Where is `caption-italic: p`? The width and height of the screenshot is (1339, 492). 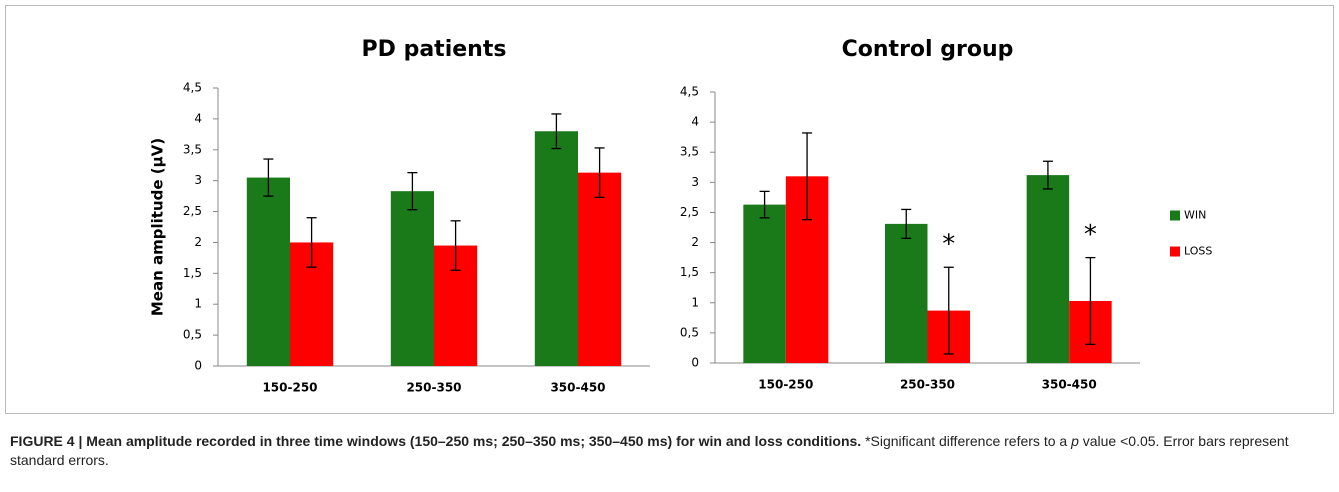 caption-italic: p is located at coordinates (1075, 441).